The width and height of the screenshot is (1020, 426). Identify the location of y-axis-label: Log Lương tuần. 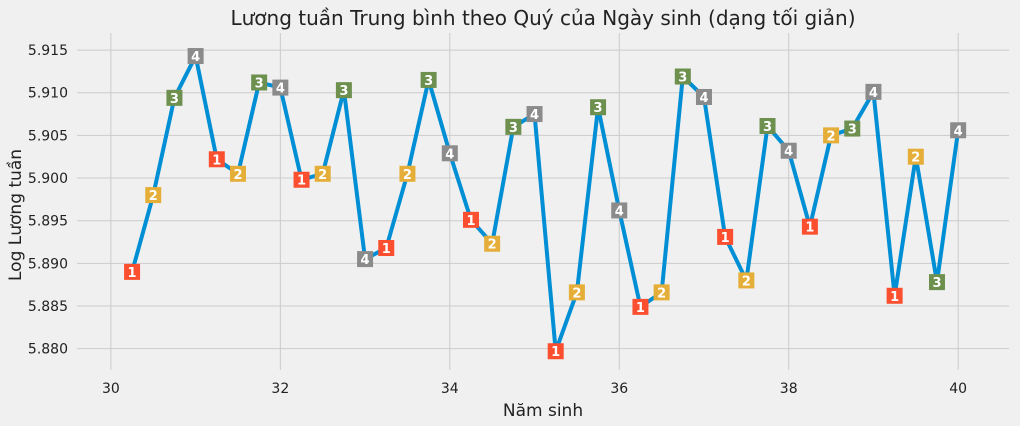
(15, 215).